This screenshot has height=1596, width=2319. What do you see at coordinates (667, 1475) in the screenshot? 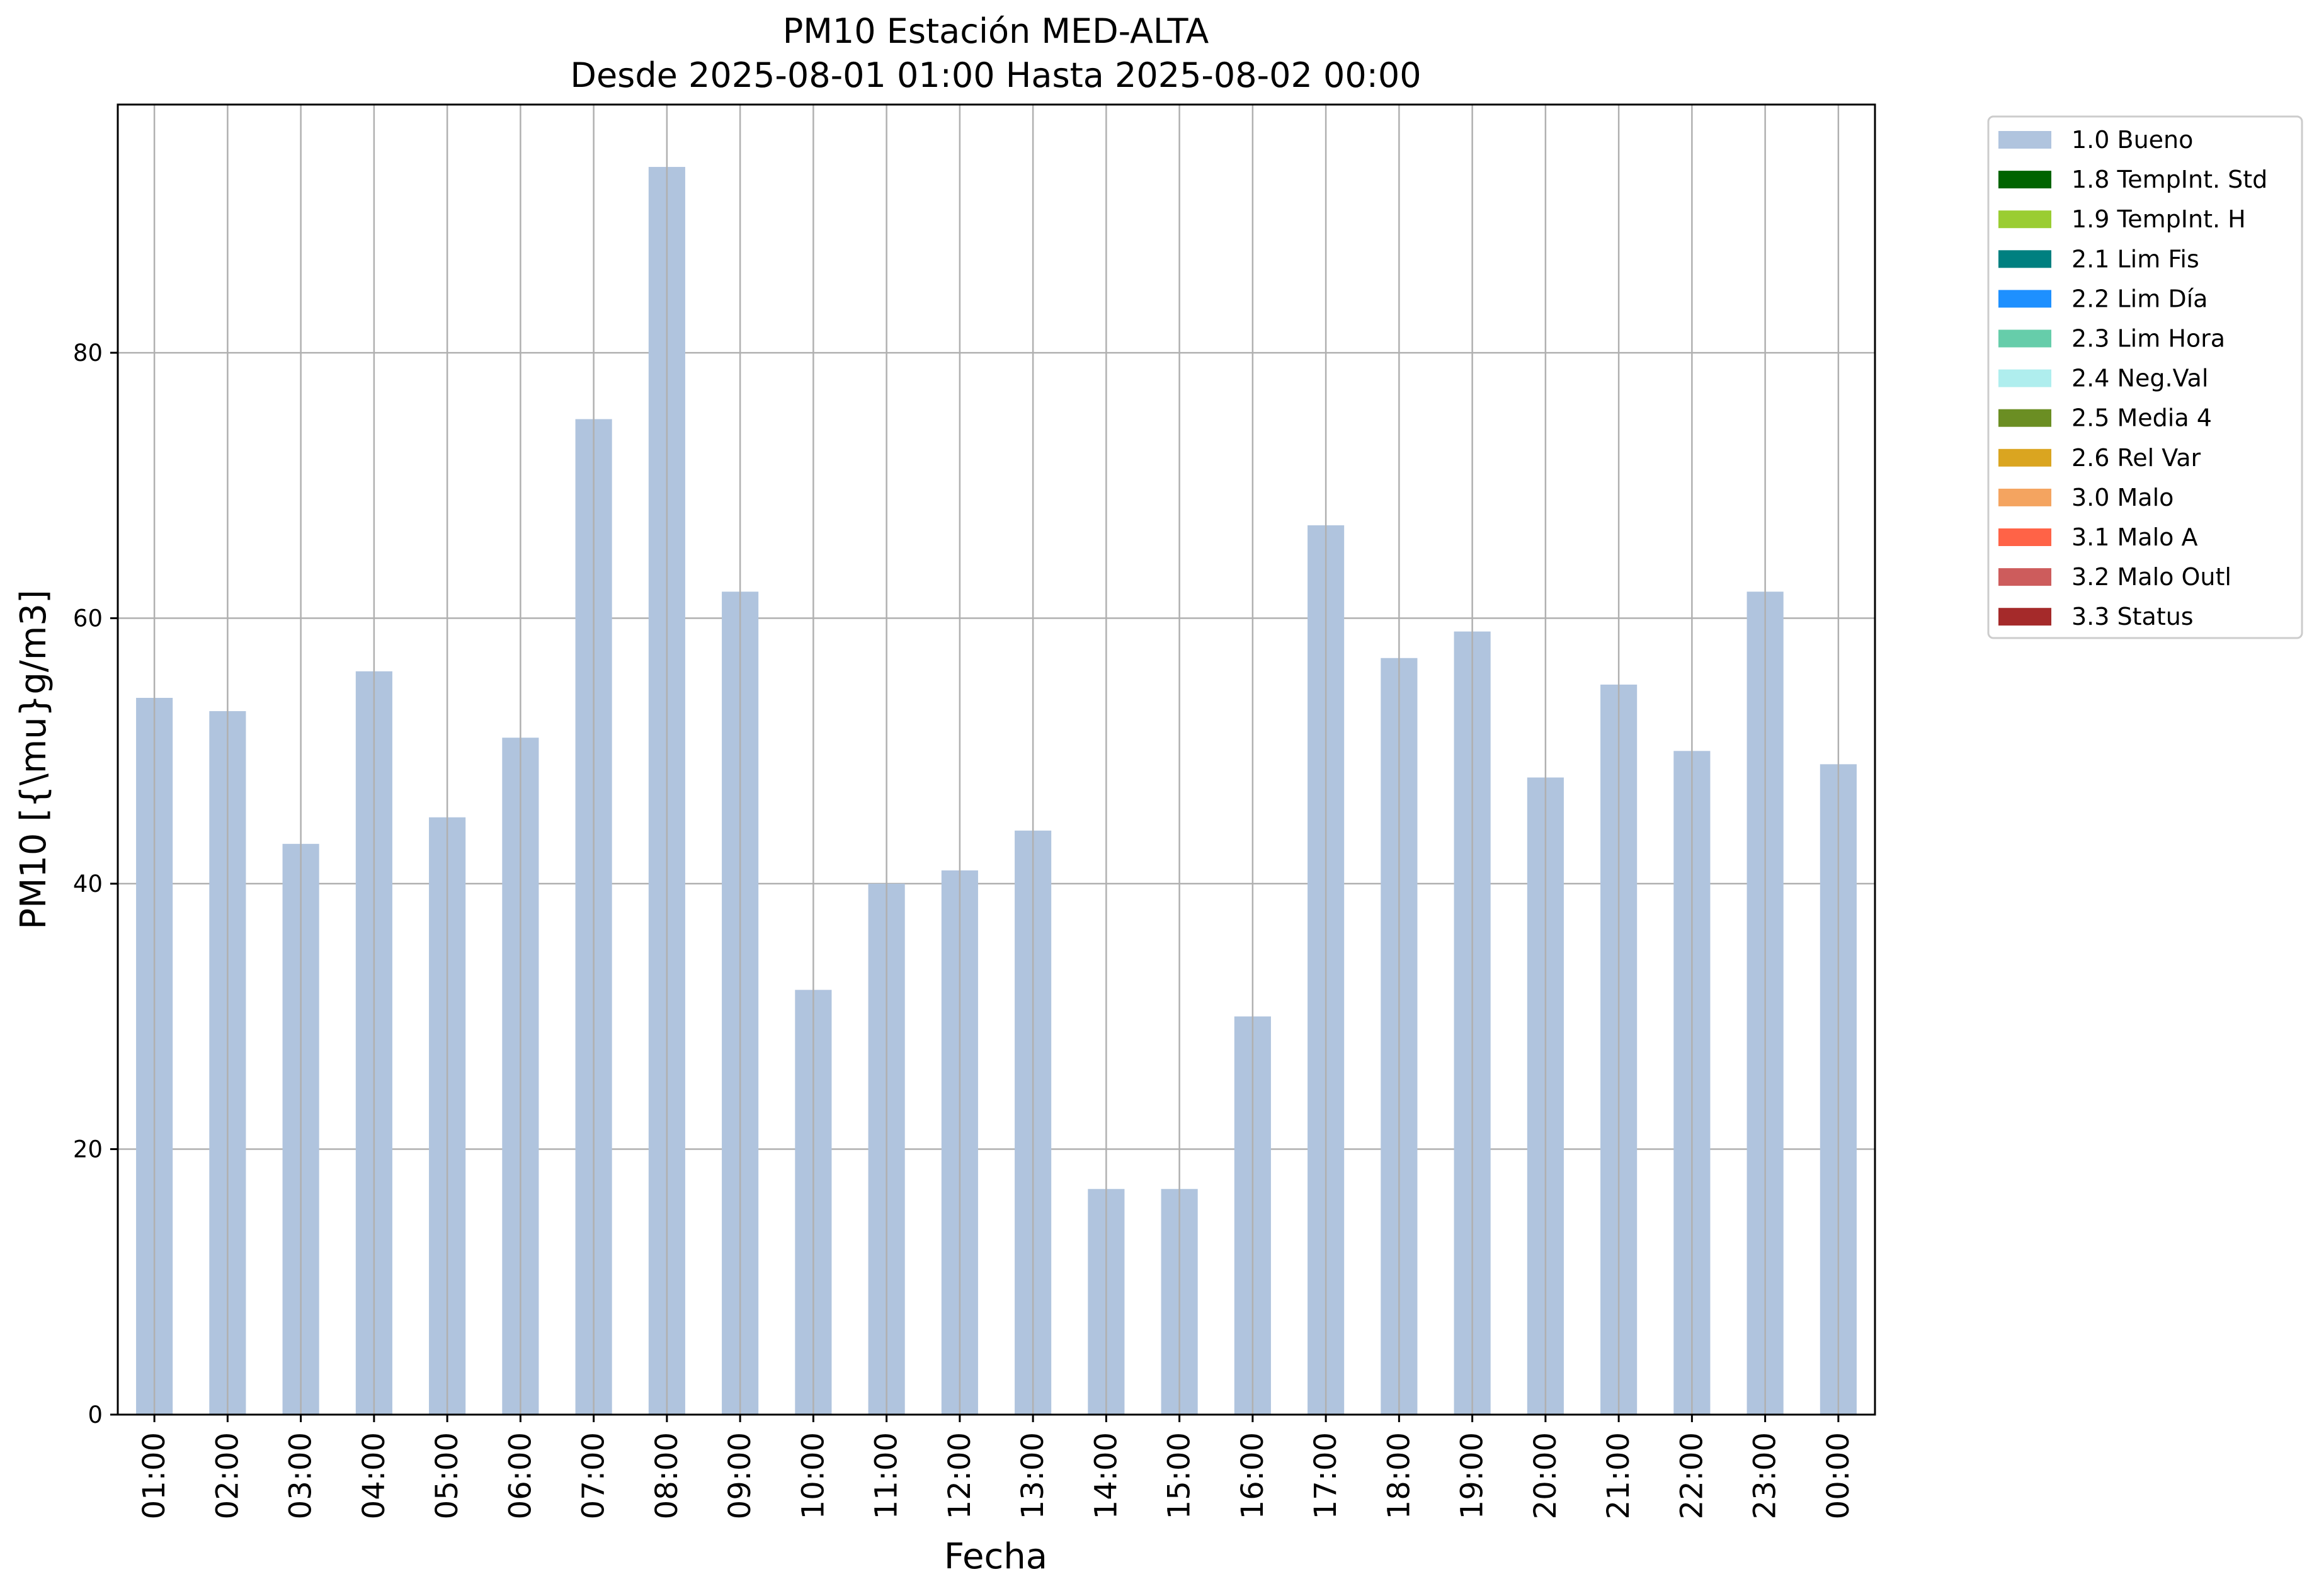
I see `x-tick-label: 08:00` at bounding box center [667, 1475].